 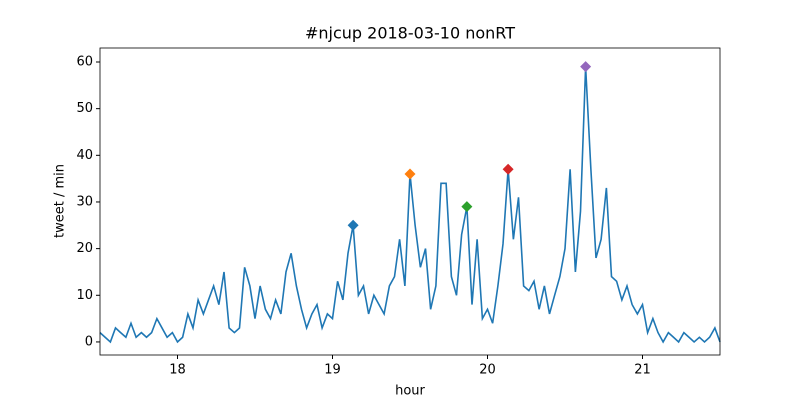 What do you see at coordinates (84, 61) in the screenshot?
I see `y-tick-label: 60` at bounding box center [84, 61].